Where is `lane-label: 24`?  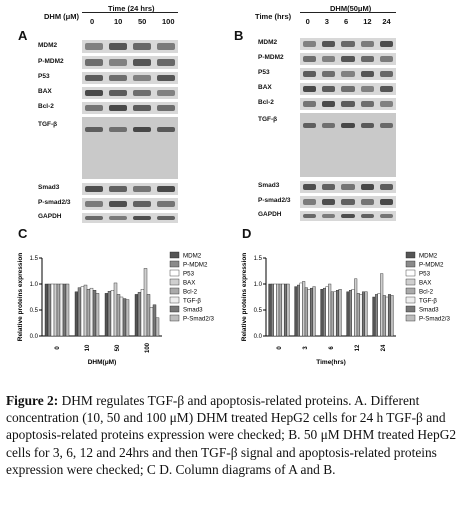
lane-label: 24 is located at coordinates (386, 21).